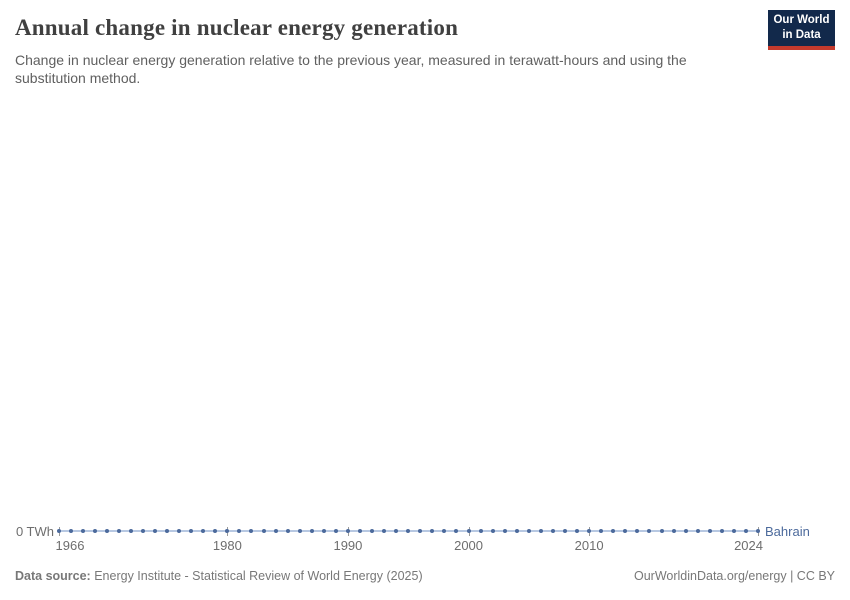 The width and height of the screenshot is (850, 600). What do you see at coordinates (673, 531) in the screenshot?
I see `data-point-2017` at bounding box center [673, 531].